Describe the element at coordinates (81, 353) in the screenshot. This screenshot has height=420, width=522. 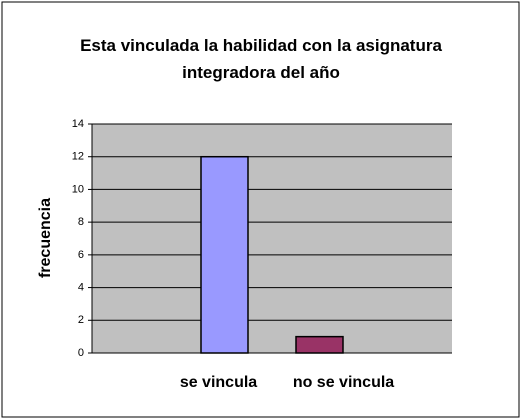
I see `y-tick-label: 0` at that location.